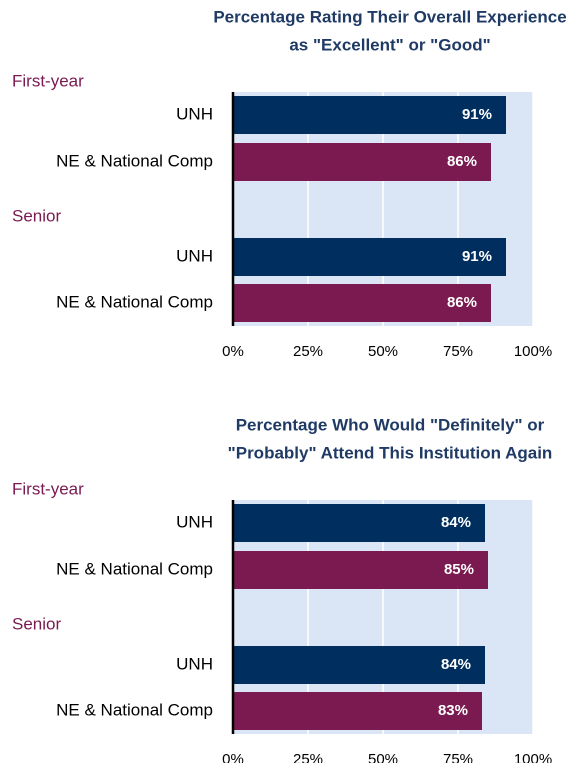  I want to click on value-label: 85%, so click(459, 569).